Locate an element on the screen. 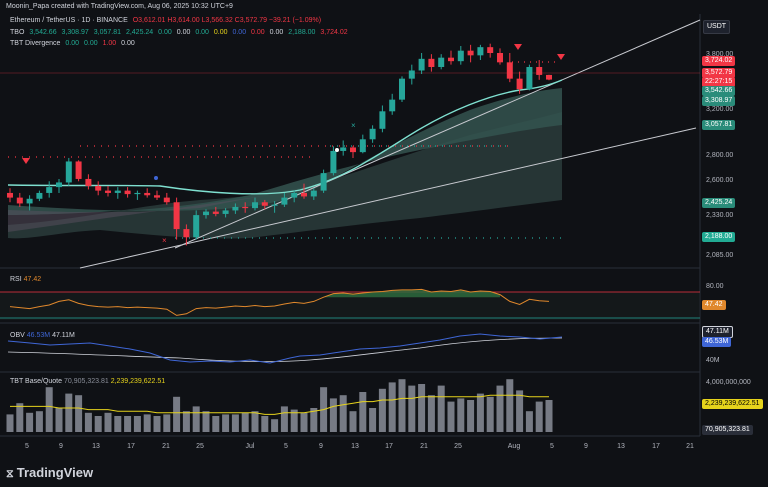 This screenshot has height=487, width=768. obv-title: OBV is located at coordinates (17, 335).